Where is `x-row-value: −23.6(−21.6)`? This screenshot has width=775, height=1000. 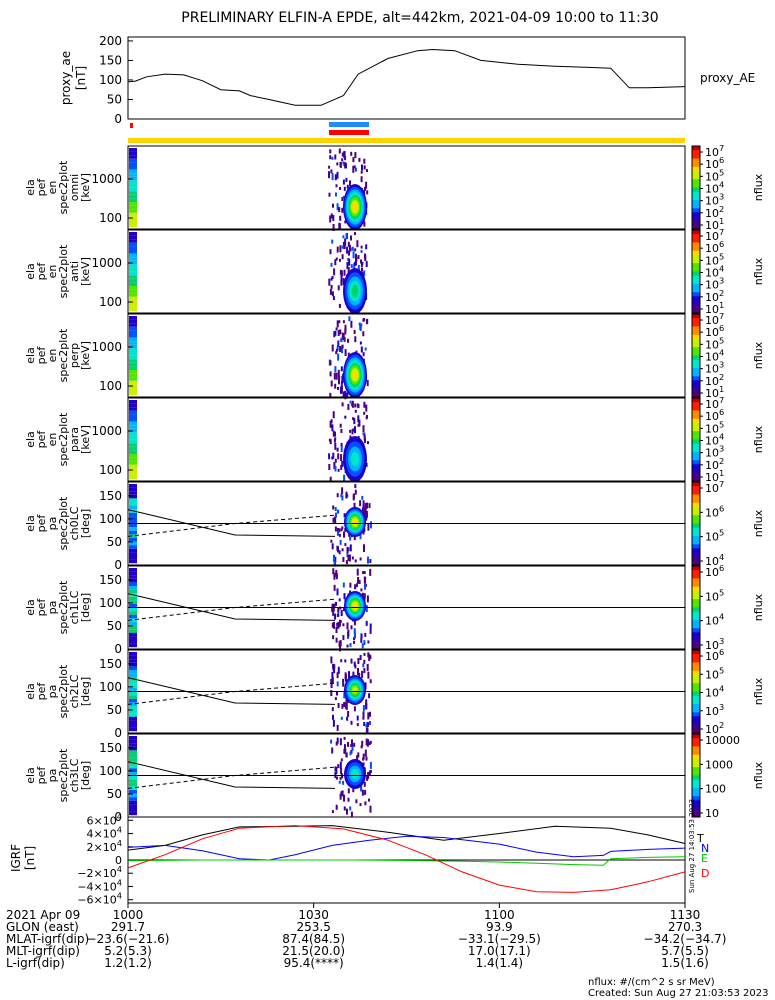
x-row-value: −23.6(−21.6) is located at coordinates (128, 939).